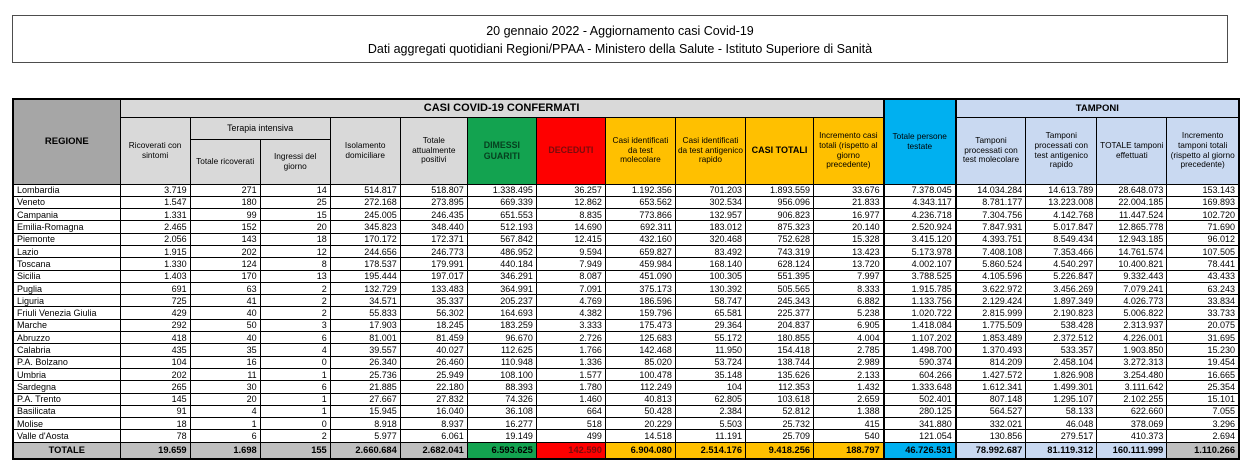 This screenshot has width=1241, height=470. What do you see at coordinates (991, 374) in the screenshot?
I see `table-cell: 1.427.572` at bounding box center [991, 374].